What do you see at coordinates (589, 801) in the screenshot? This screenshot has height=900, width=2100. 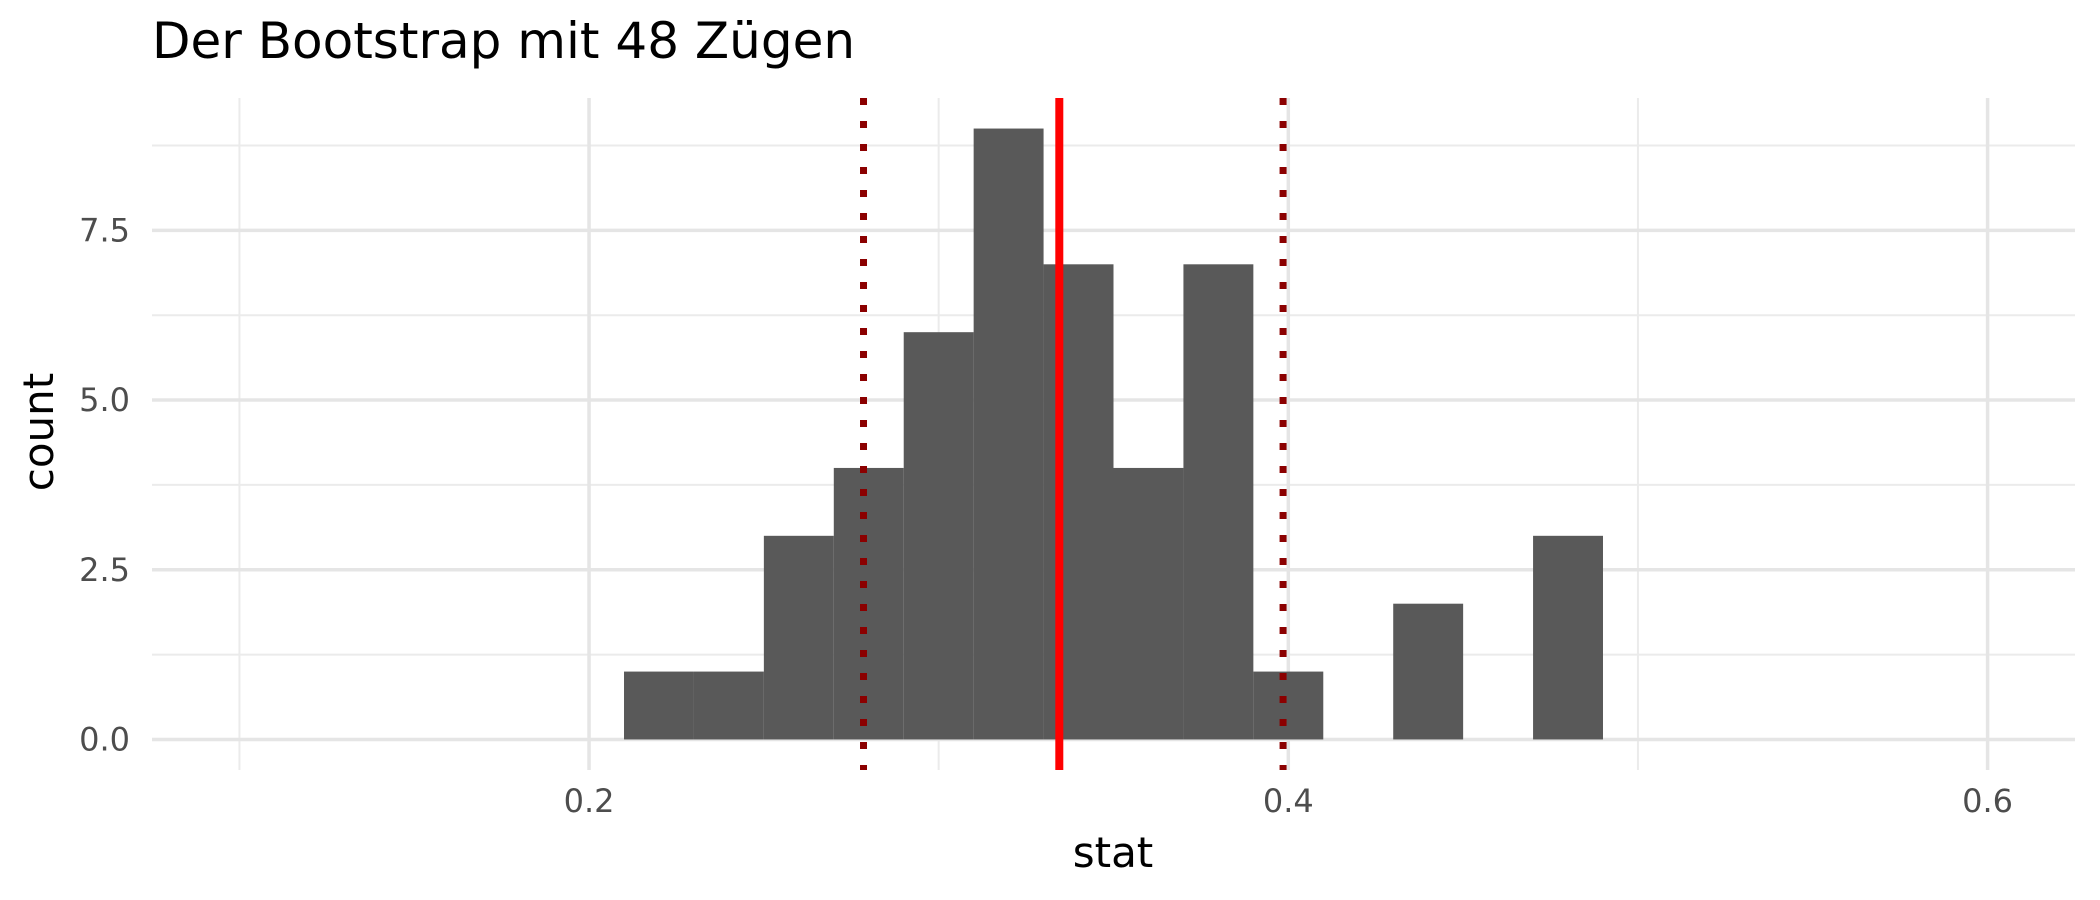 I see `x-tick-label: 0.2` at bounding box center [589, 801].